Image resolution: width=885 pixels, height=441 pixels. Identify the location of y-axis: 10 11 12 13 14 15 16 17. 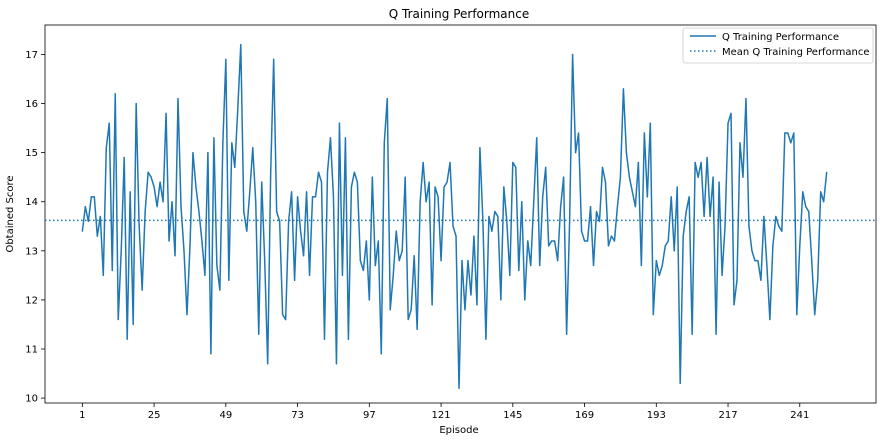
(35, 227).